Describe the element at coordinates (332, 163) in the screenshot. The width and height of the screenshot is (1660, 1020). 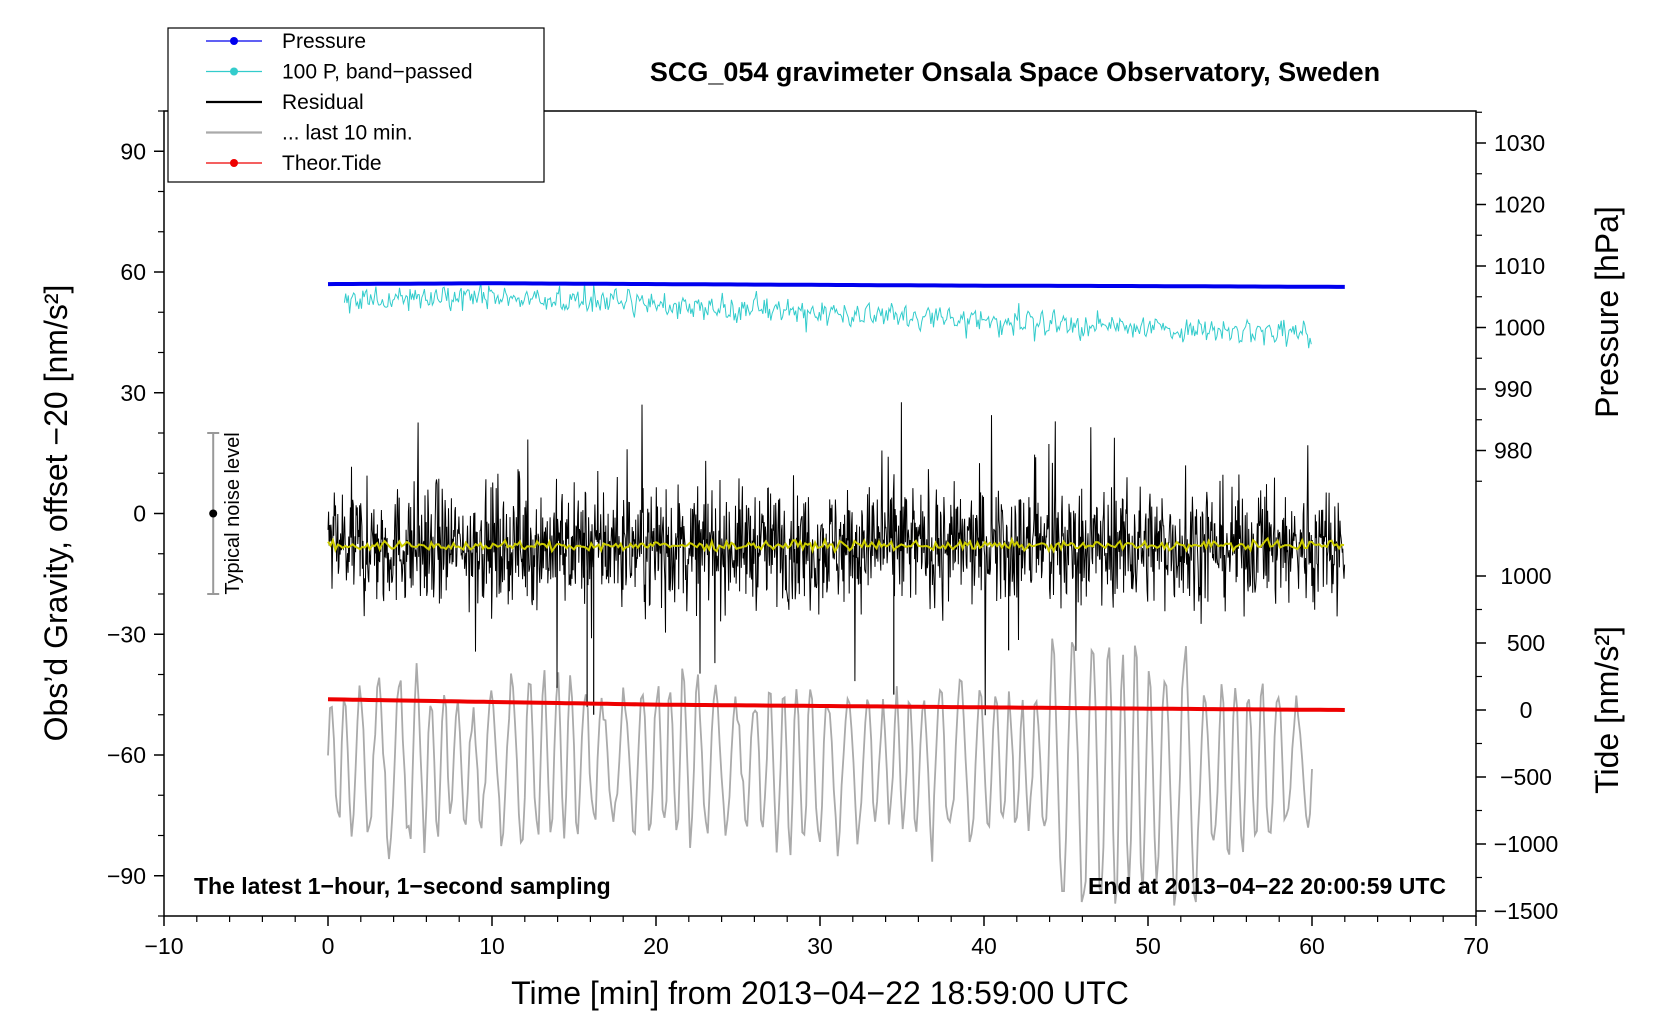
I see `legend-label: Theor.Tide` at that location.